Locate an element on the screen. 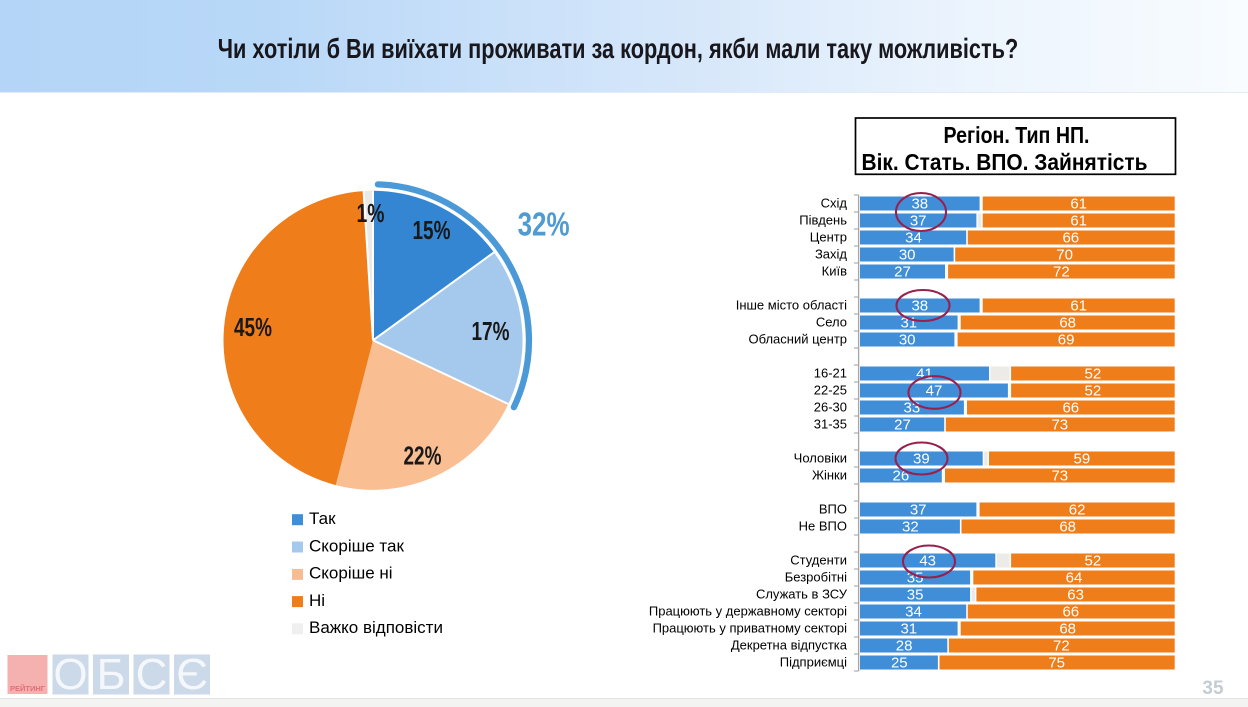 This screenshot has width=1248, height=707. svg-text: Село is located at coordinates (831, 322).